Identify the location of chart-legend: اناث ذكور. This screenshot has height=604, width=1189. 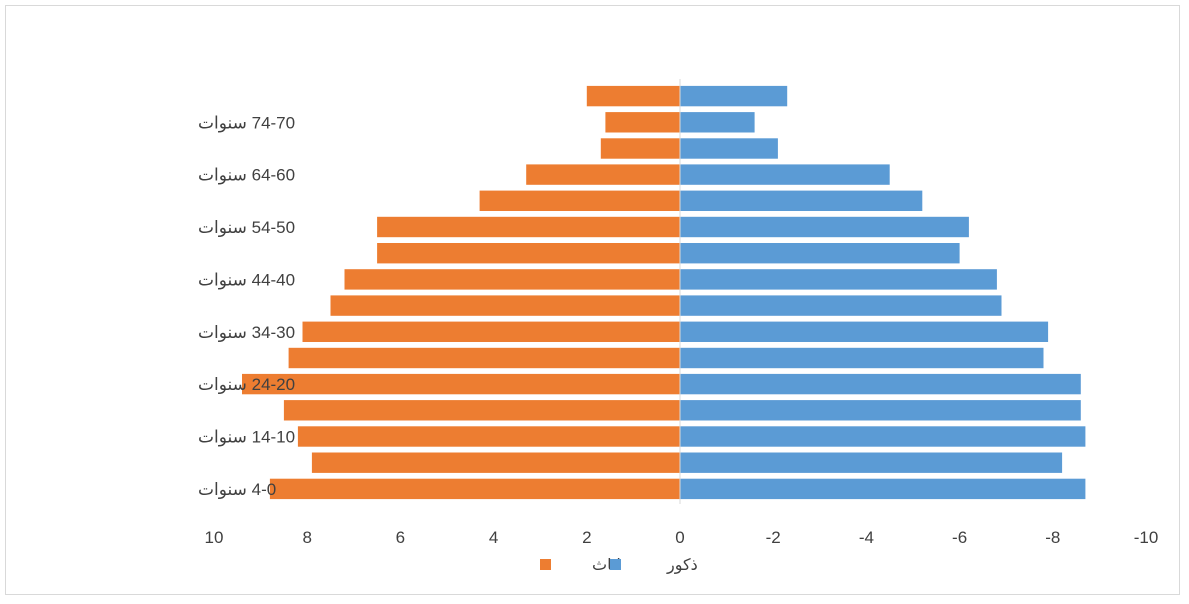
(619, 566).